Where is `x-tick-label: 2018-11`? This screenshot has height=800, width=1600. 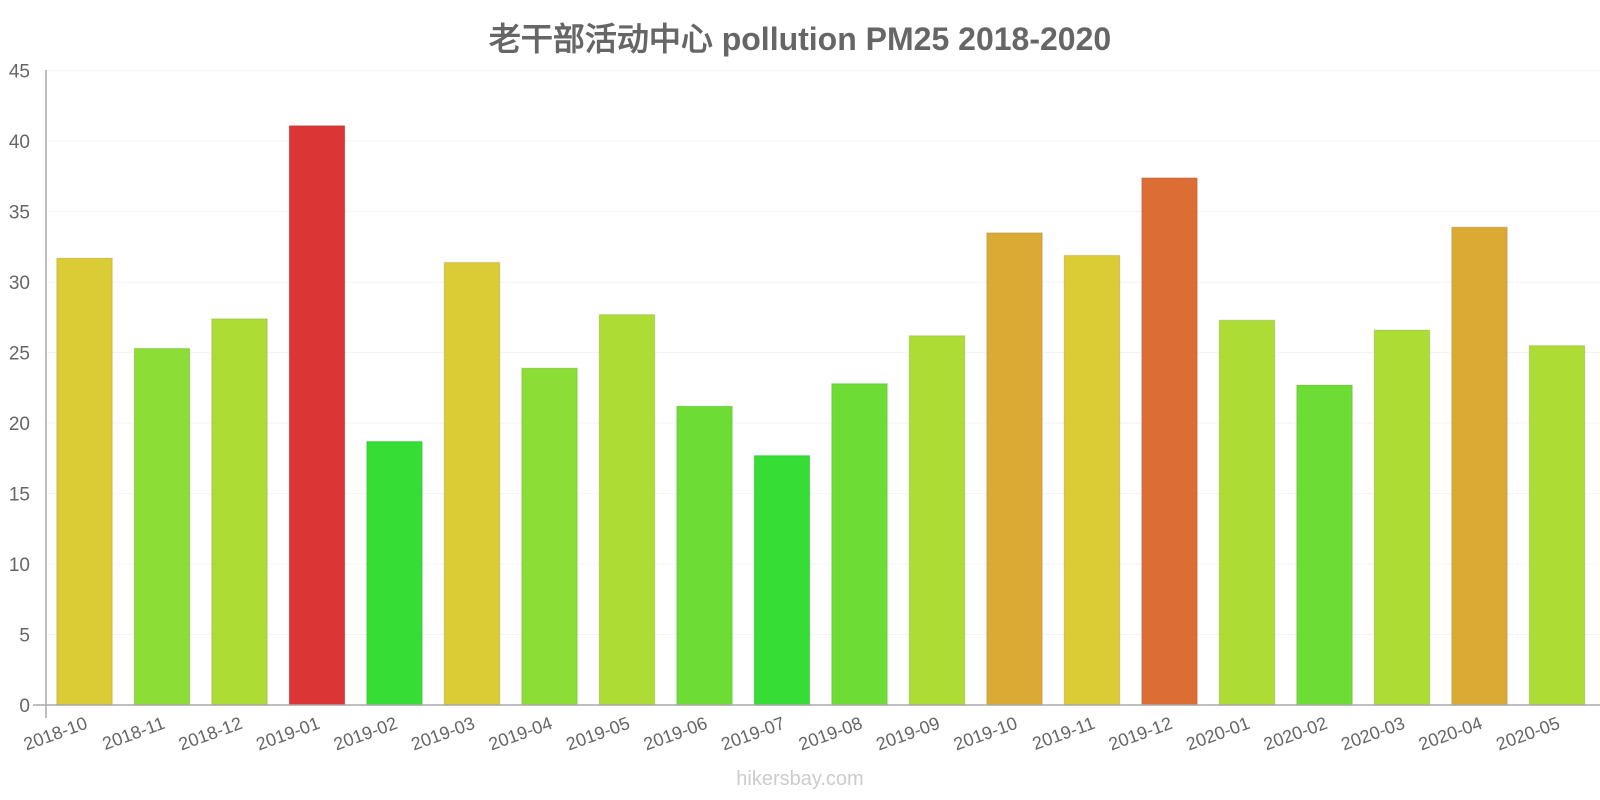 x-tick-label: 2018-11 is located at coordinates (134, 733).